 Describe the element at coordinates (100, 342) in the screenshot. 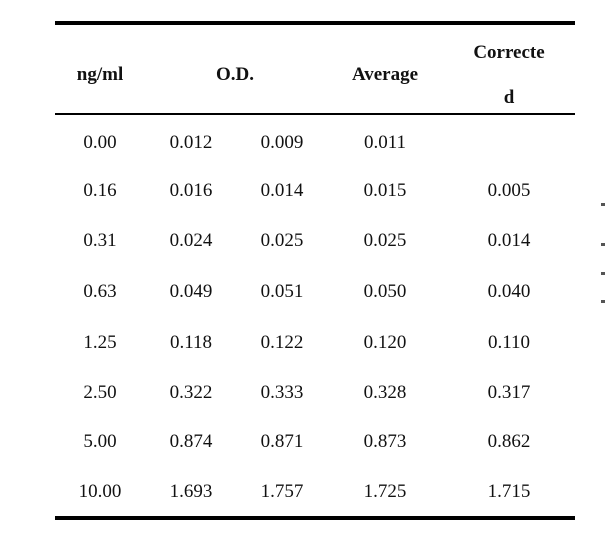

I see `cell-conc: 1.25` at that location.